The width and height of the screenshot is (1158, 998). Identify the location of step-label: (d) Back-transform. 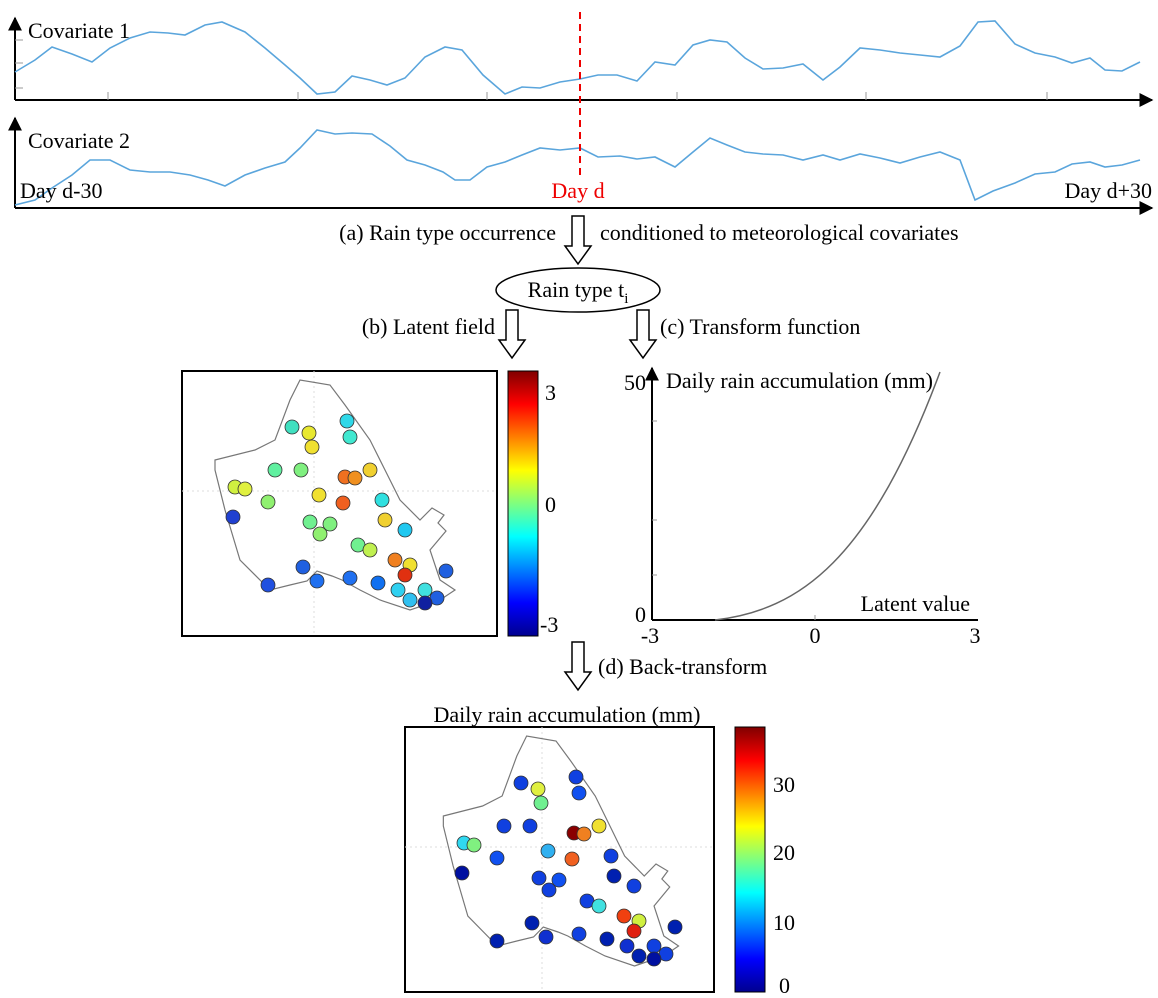
(682, 666).